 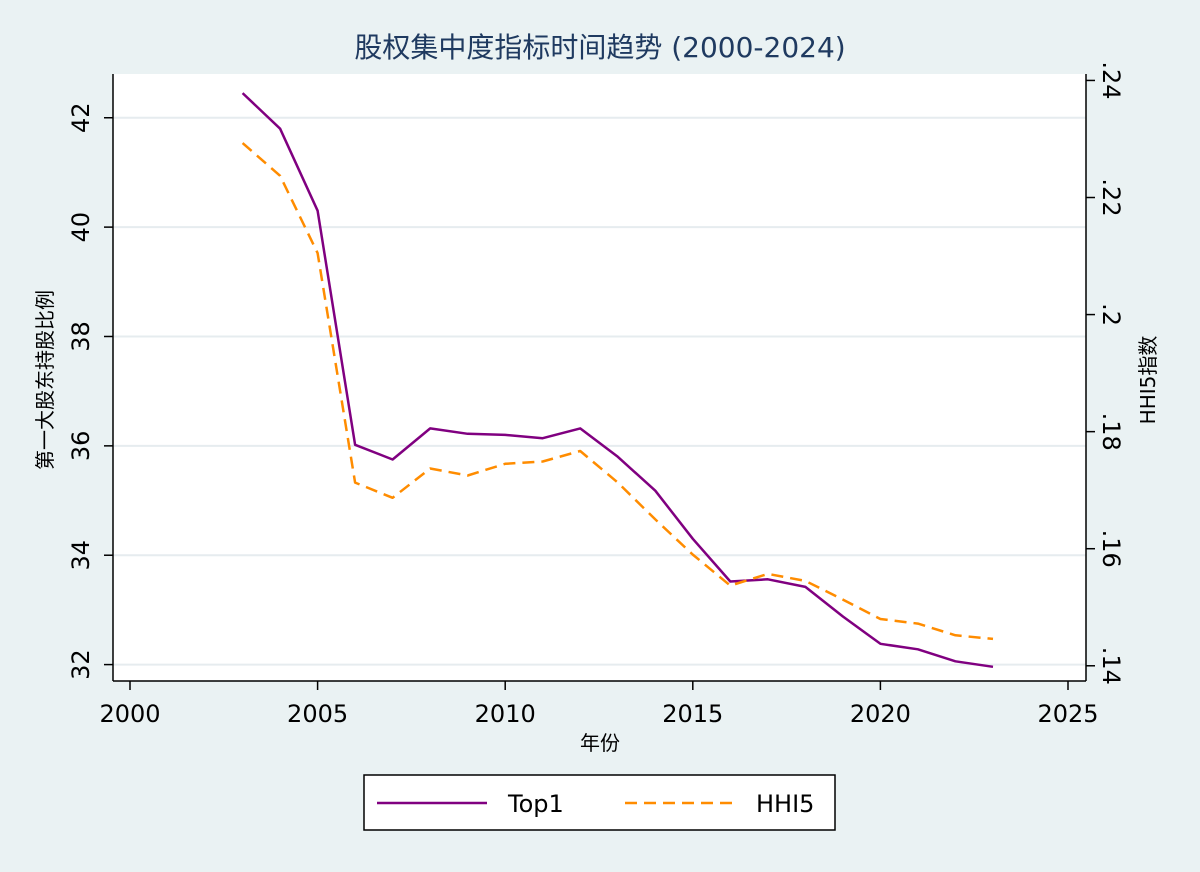 I want to click on y-right-tick-label: .16, so click(x=1111, y=549).